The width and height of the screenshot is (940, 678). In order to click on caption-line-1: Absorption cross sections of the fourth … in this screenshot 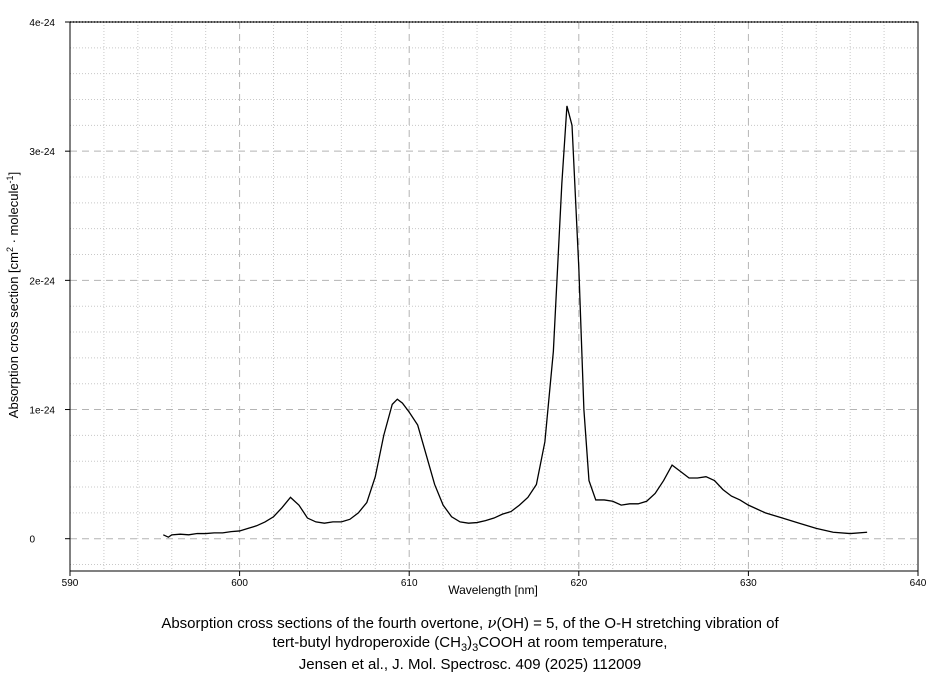, I will do `click(470, 623)`.